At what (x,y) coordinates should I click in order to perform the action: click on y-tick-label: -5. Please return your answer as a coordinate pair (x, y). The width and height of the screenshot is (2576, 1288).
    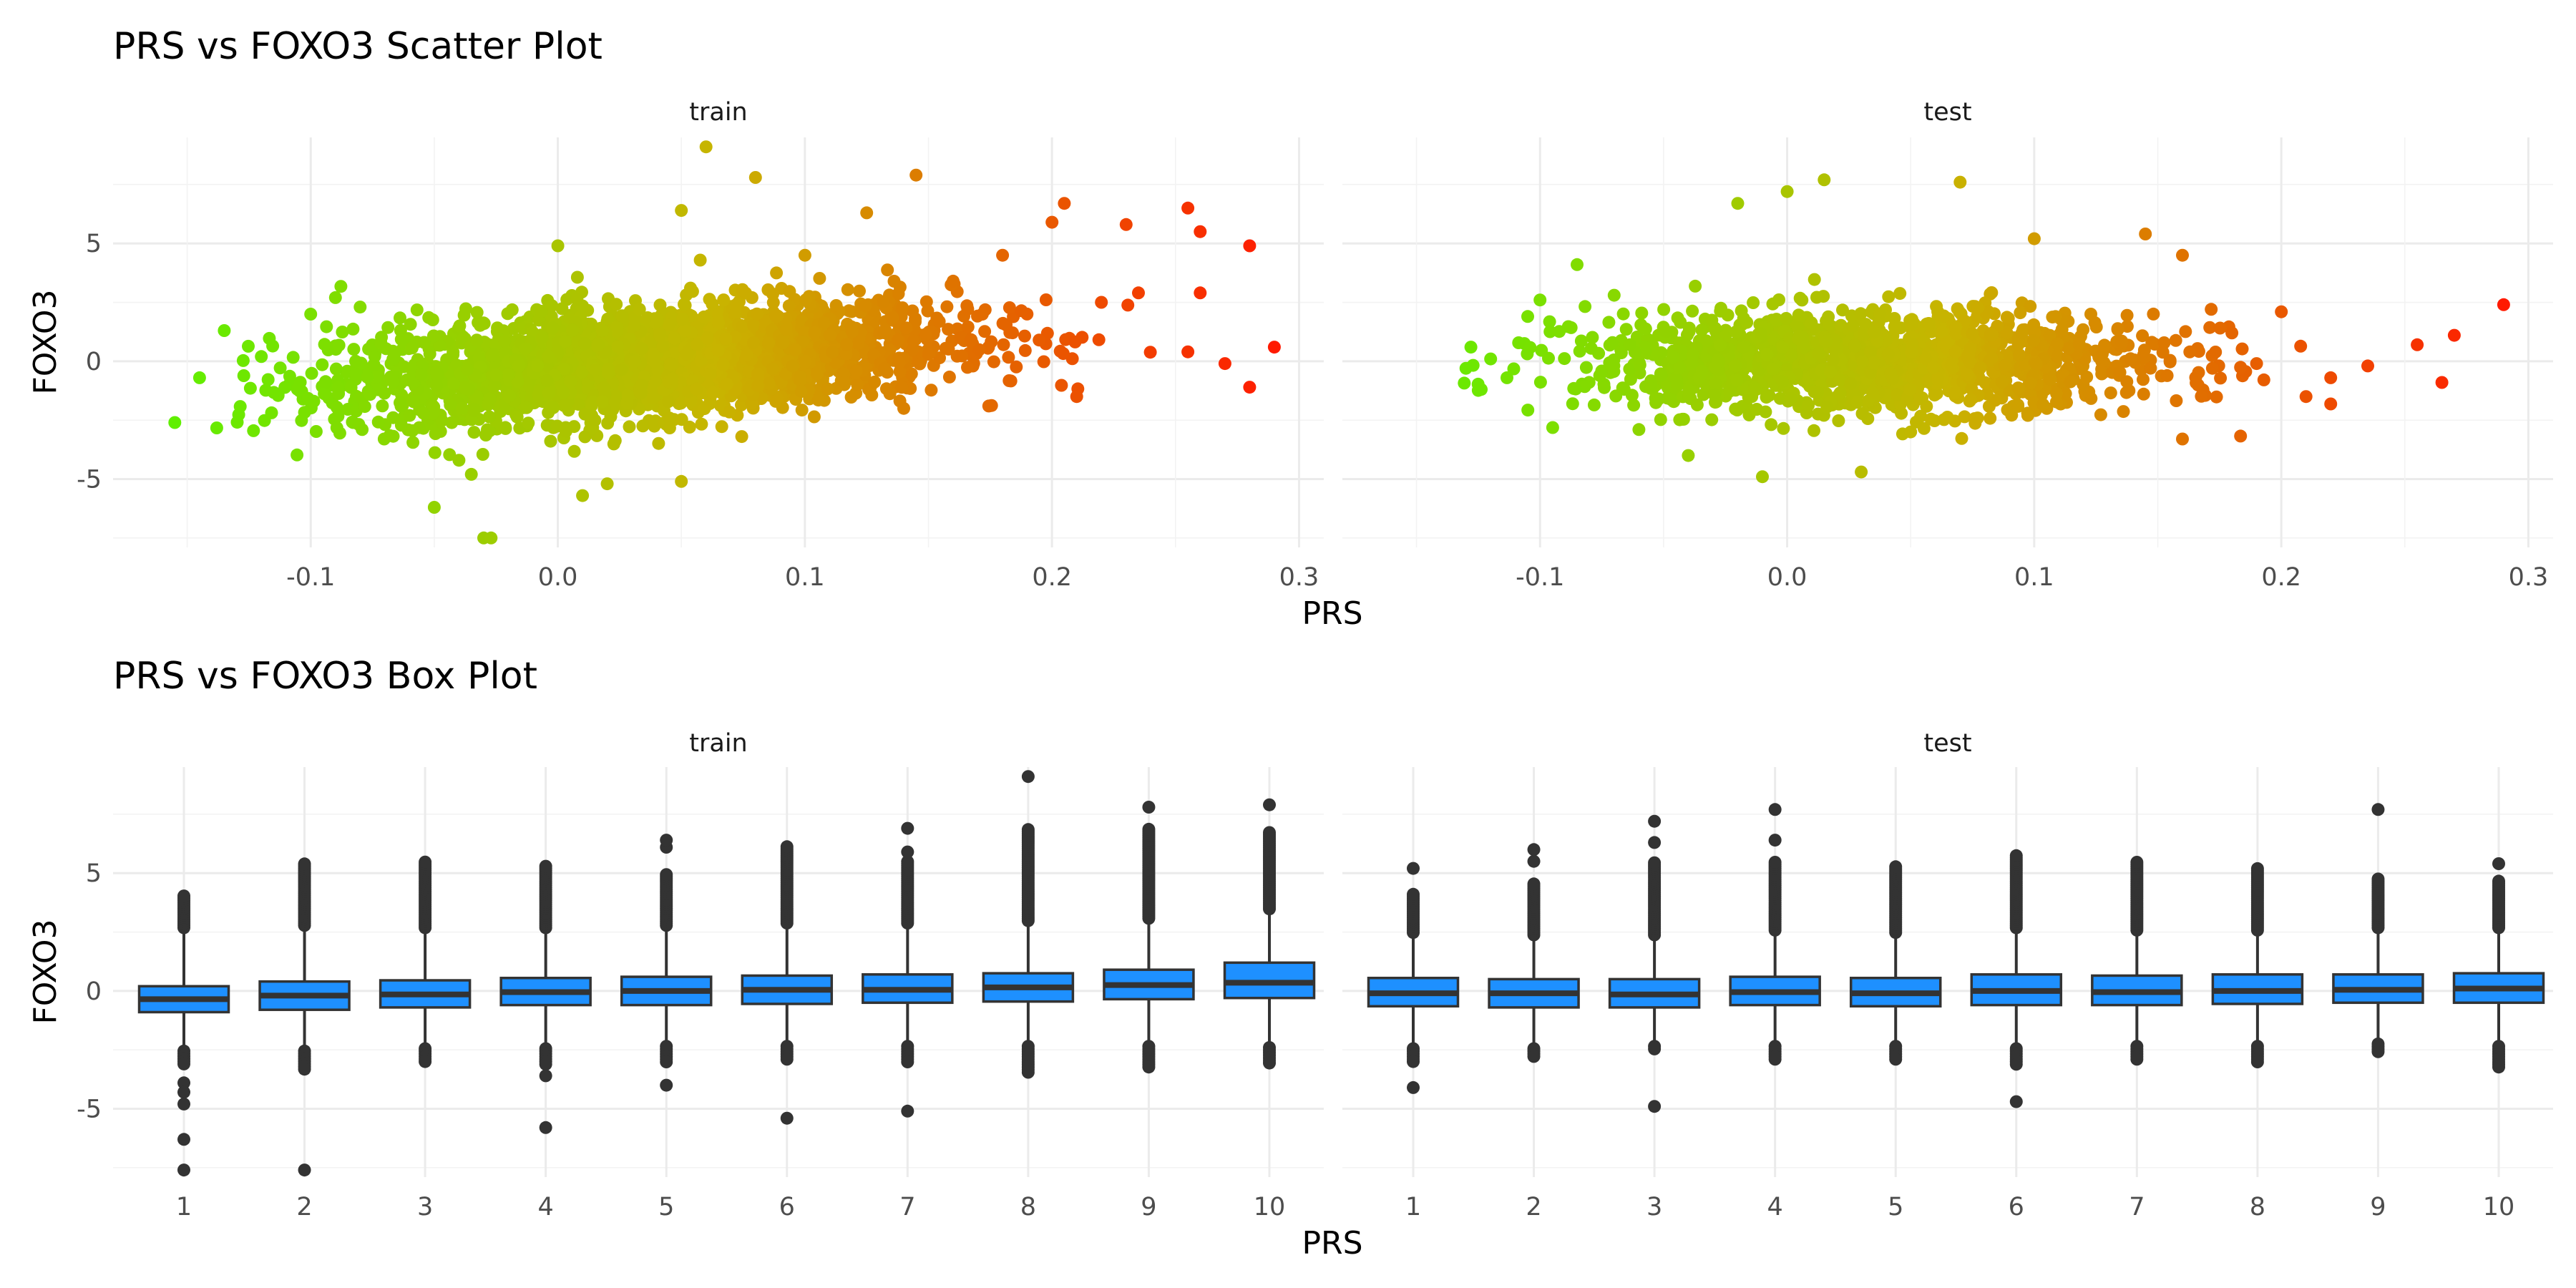
    Looking at the image, I should click on (89, 1110).